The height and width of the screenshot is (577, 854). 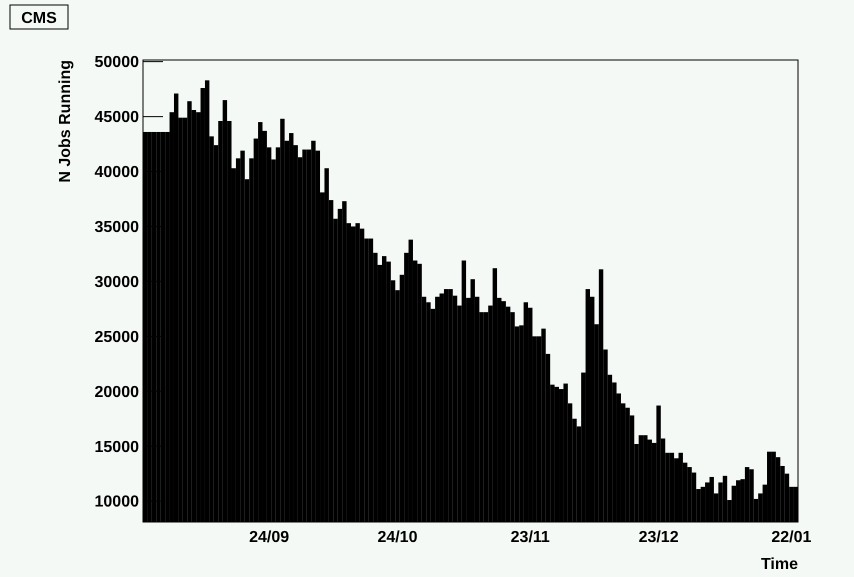 I want to click on y-tick-label: 30000, so click(x=117, y=282).